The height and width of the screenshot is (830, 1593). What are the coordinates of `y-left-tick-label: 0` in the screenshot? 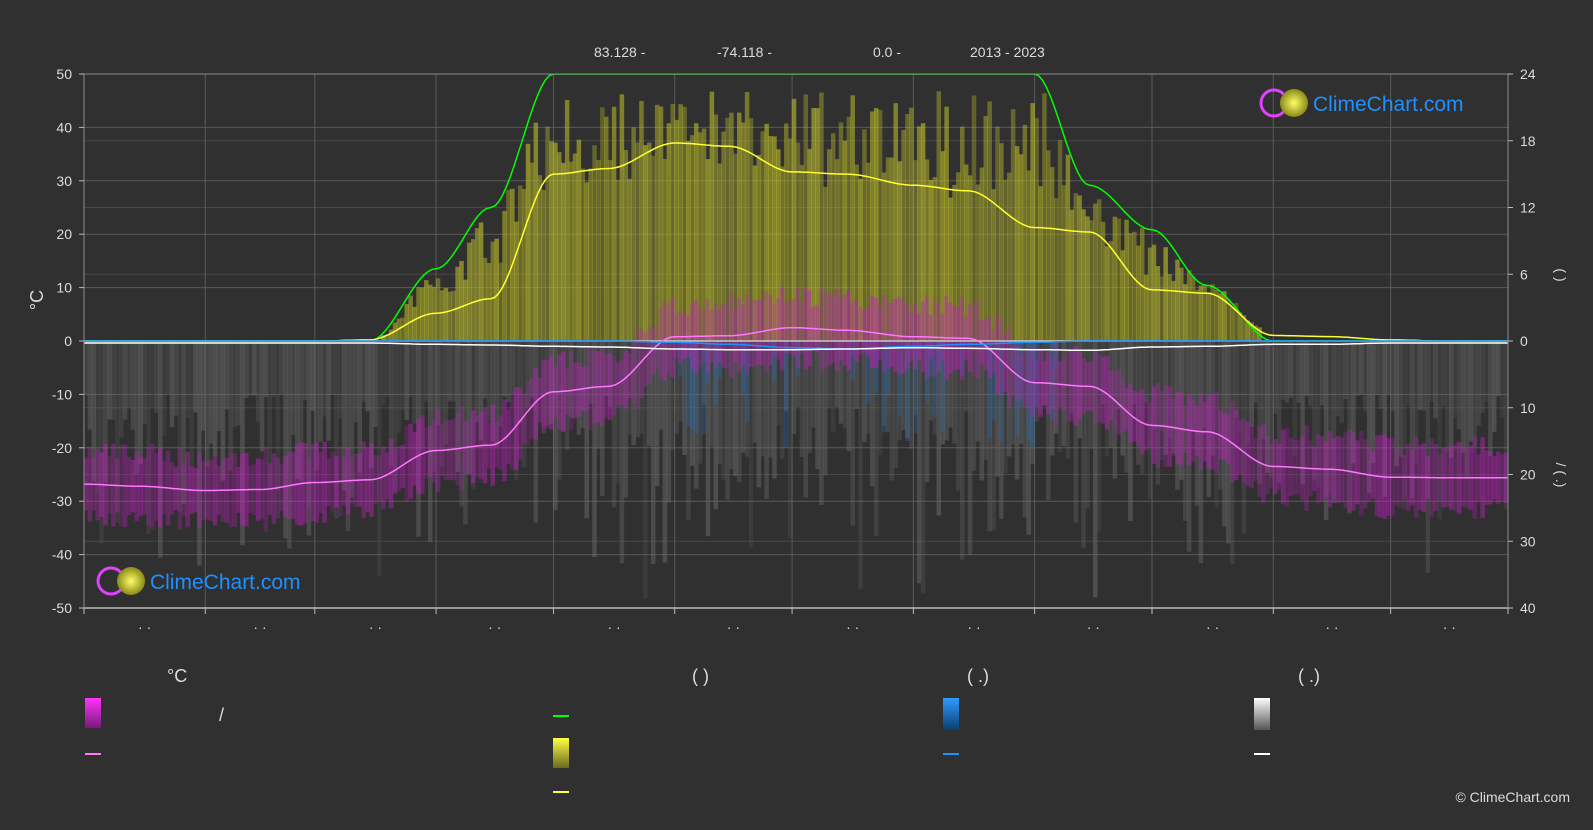 It's located at (68, 341).